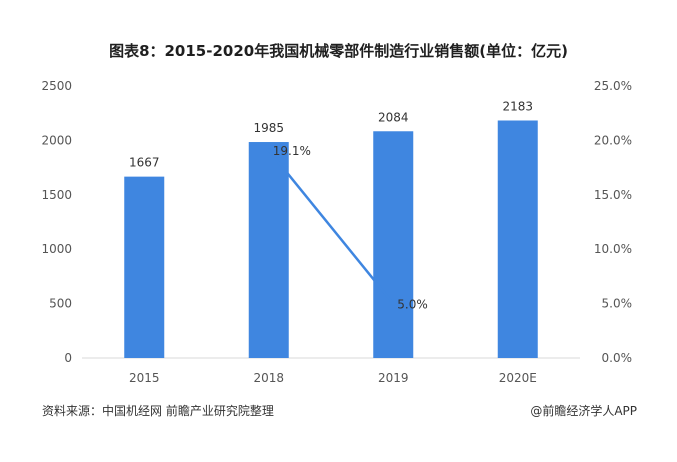 The width and height of the screenshot is (677, 462). Describe the element at coordinates (393, 117) in the screenshot. I see `bar-value-label: 2084` at that location.